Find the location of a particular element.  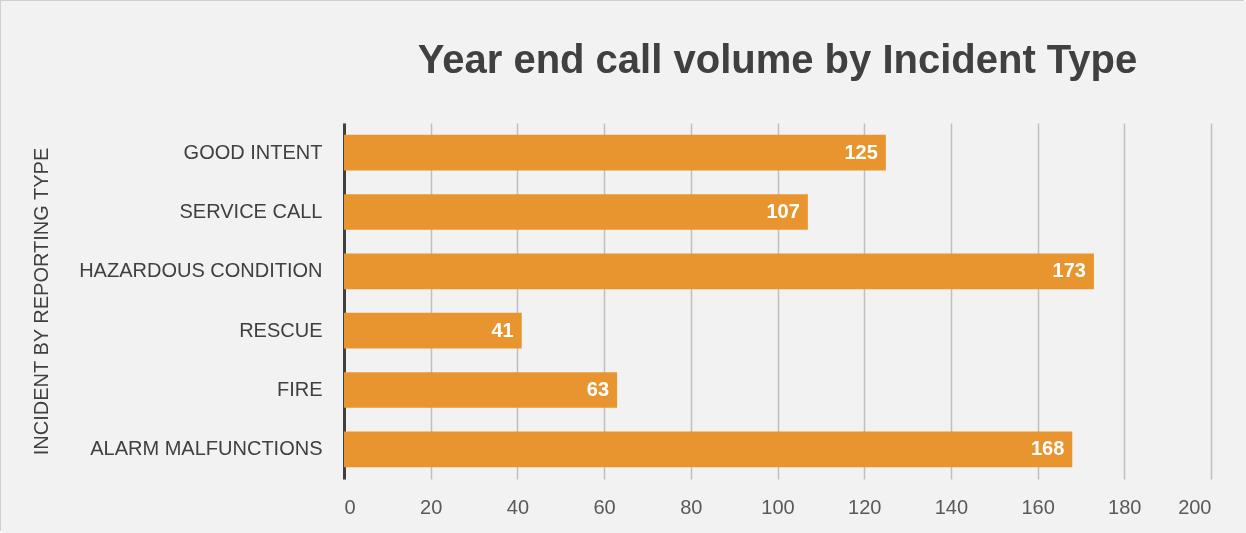

x-tick-label: 60 is located at coordinates (604, 506).